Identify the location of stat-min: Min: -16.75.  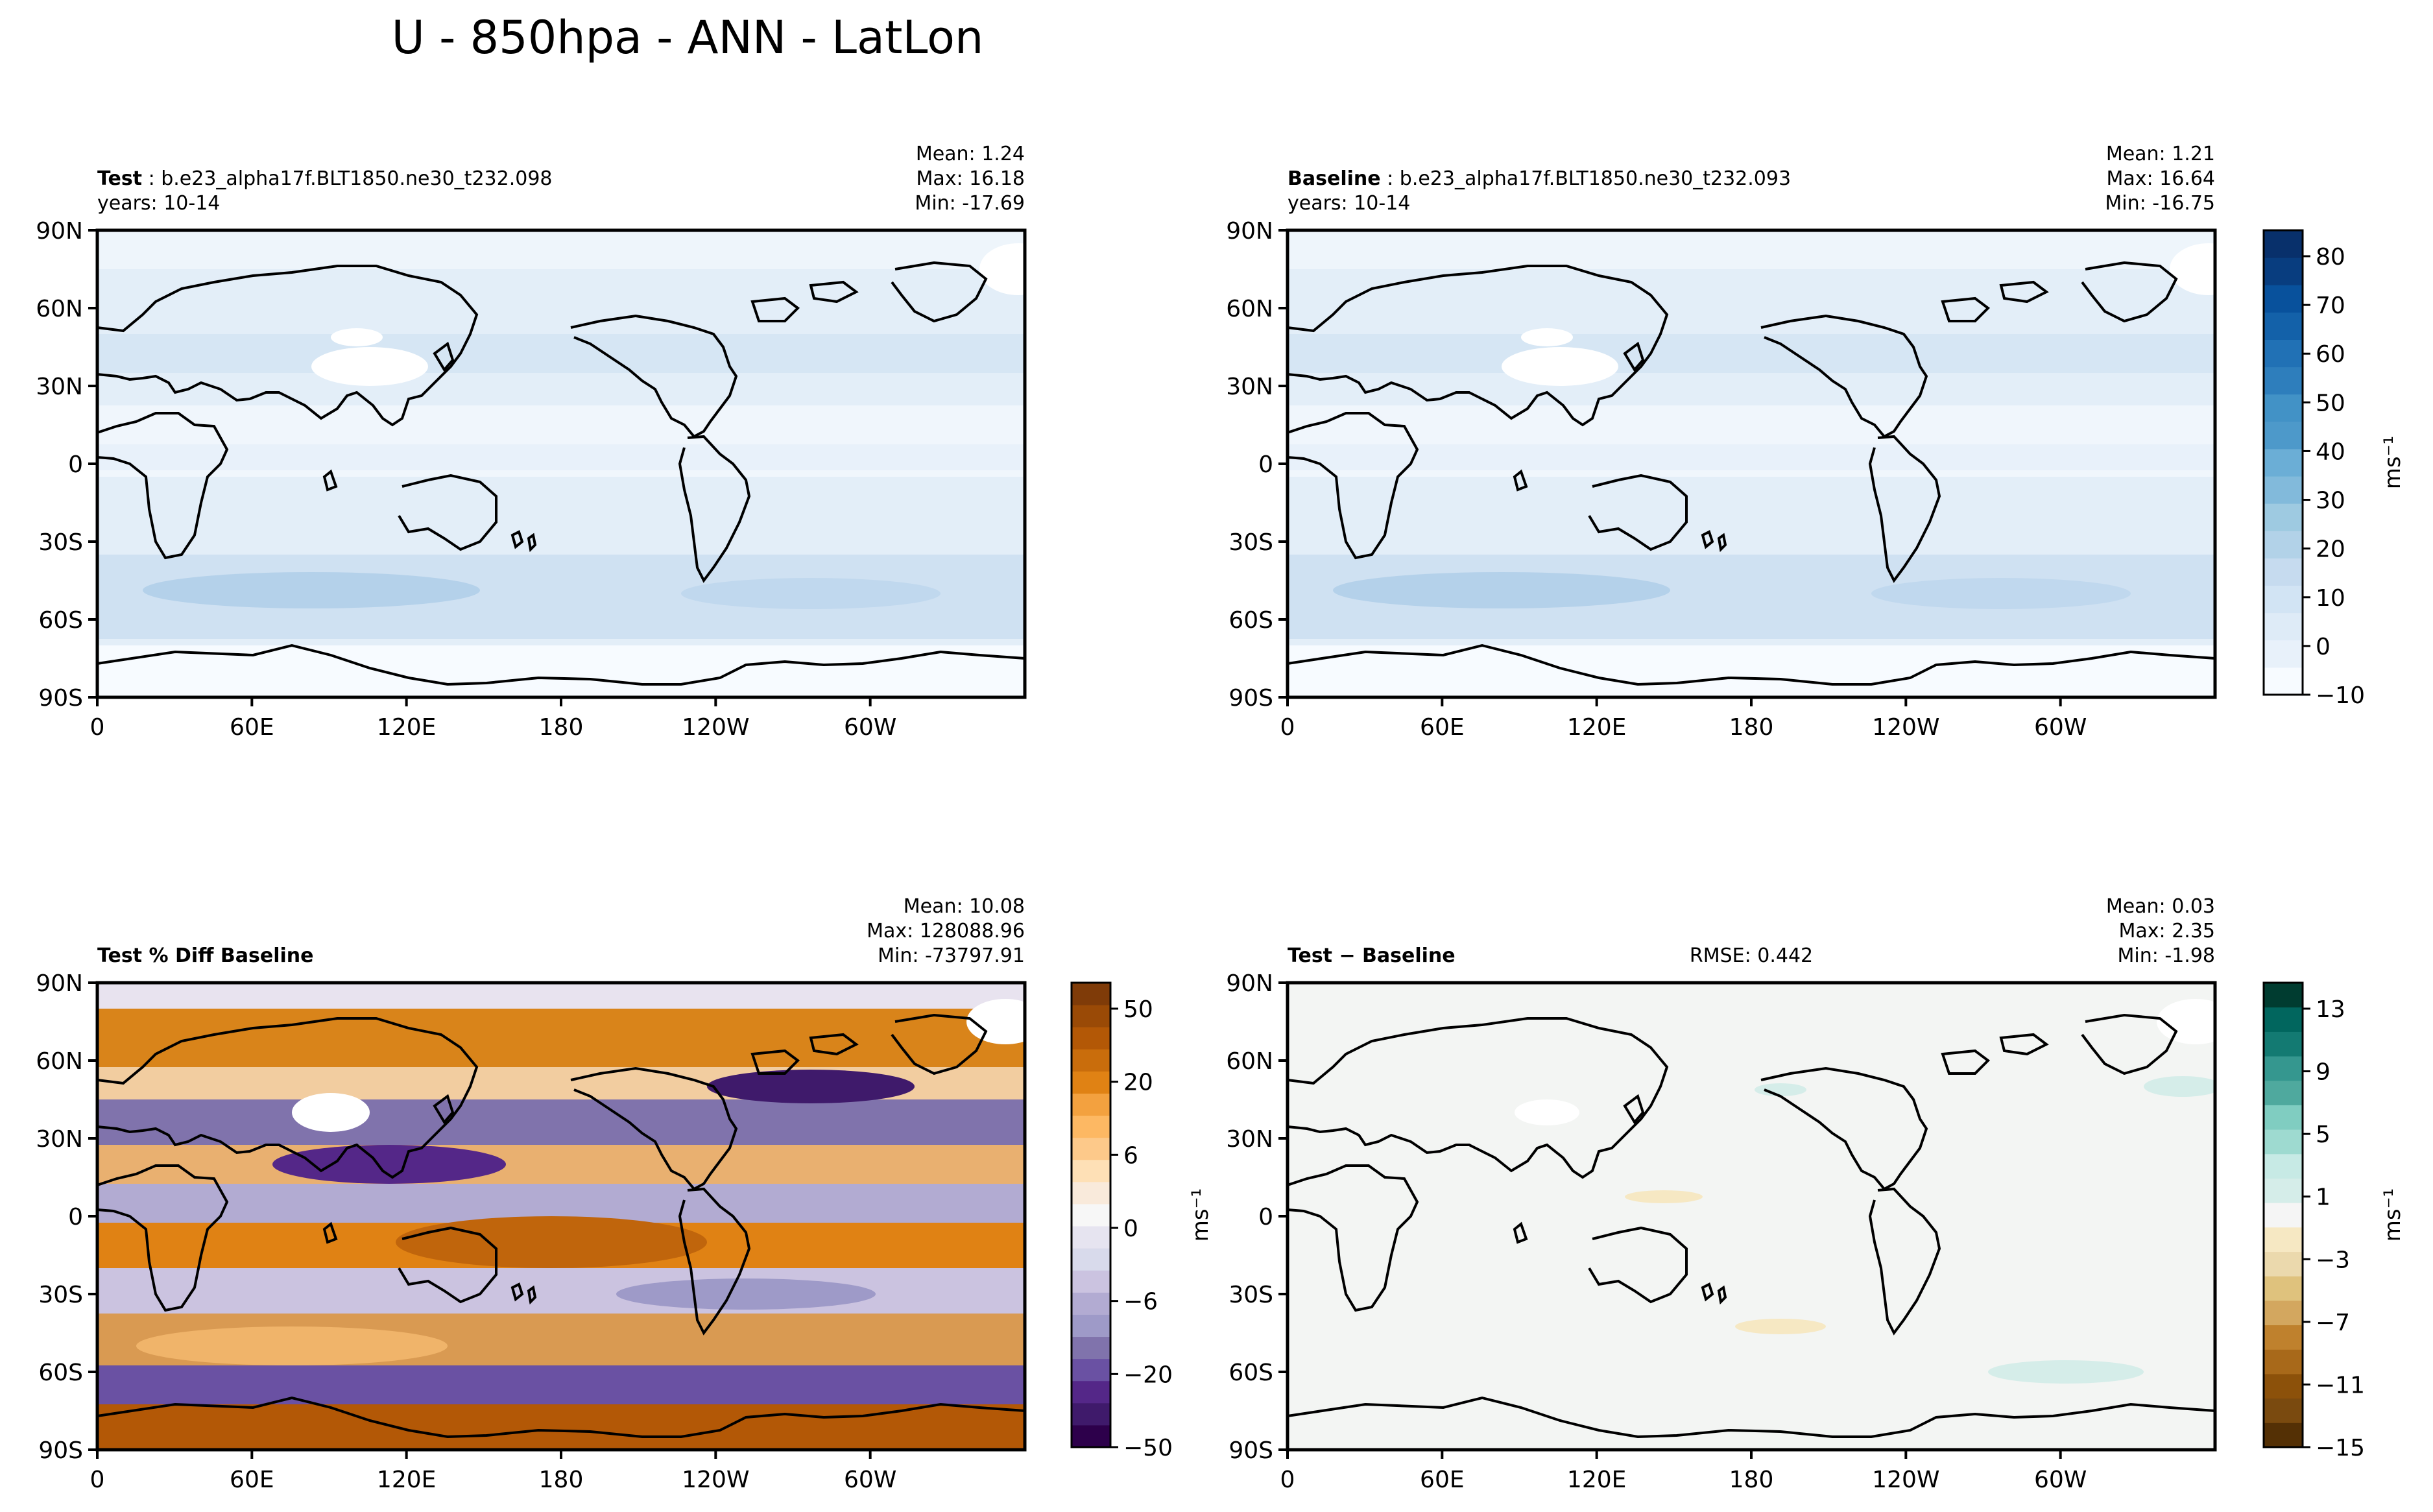
(2160, 204).